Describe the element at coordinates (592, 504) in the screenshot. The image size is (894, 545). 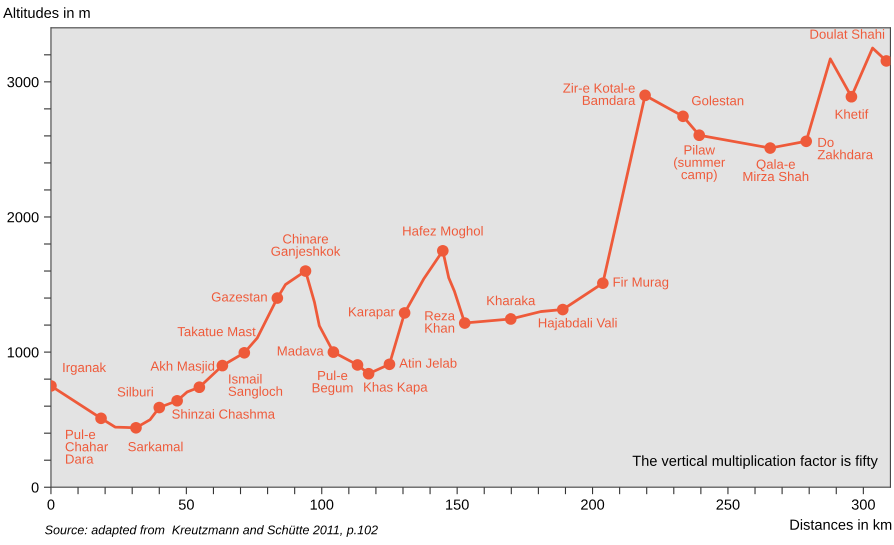
I see `x-tick-label: 200` at that location.